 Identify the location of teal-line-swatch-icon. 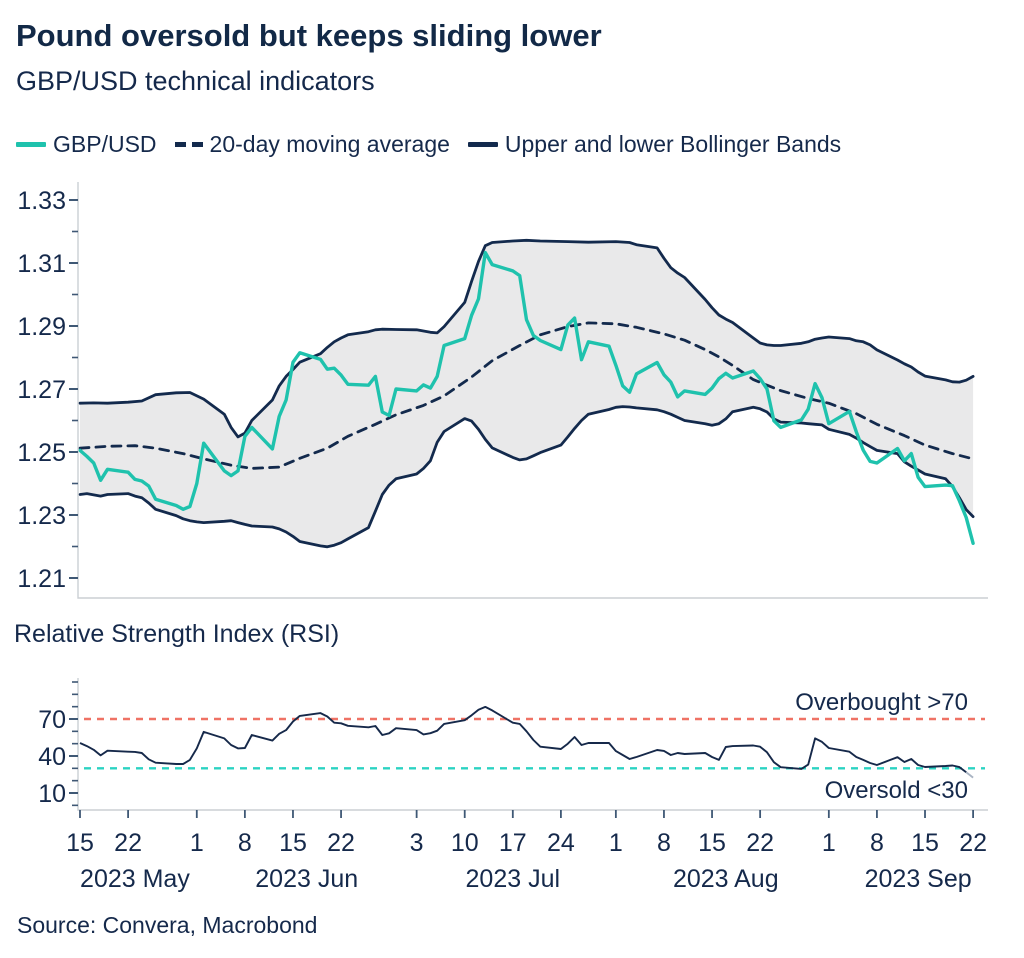
(31, 144).